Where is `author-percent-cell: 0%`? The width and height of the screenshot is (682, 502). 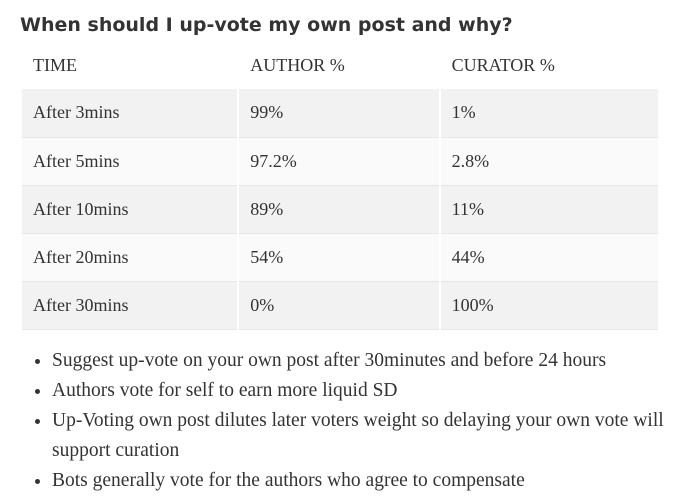
author-percent-cell: 0% is located at coordinates (339, 305).